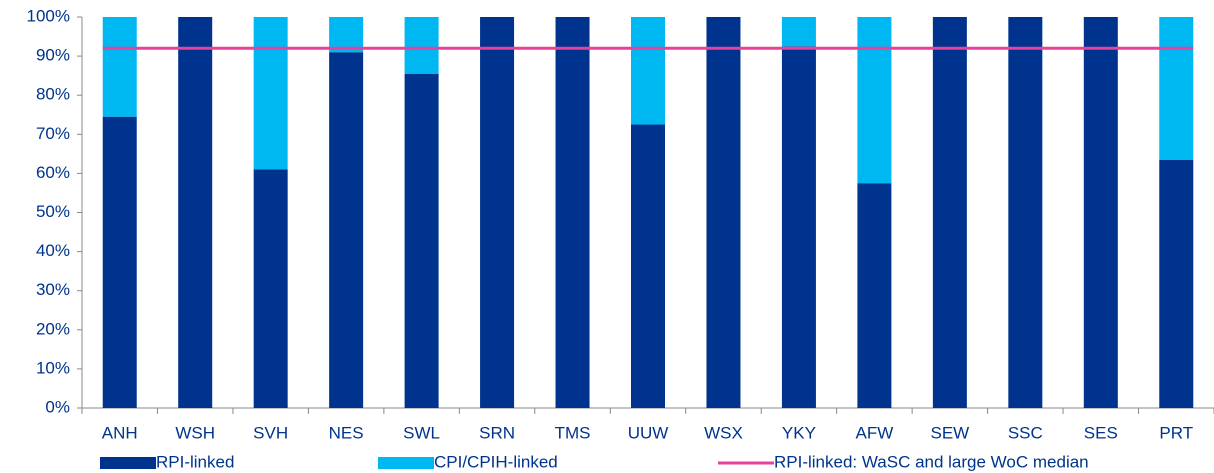  Describe the element at coordinates (53, 211) in the screenshot. I see `y-tick-label: 50%` at that location.